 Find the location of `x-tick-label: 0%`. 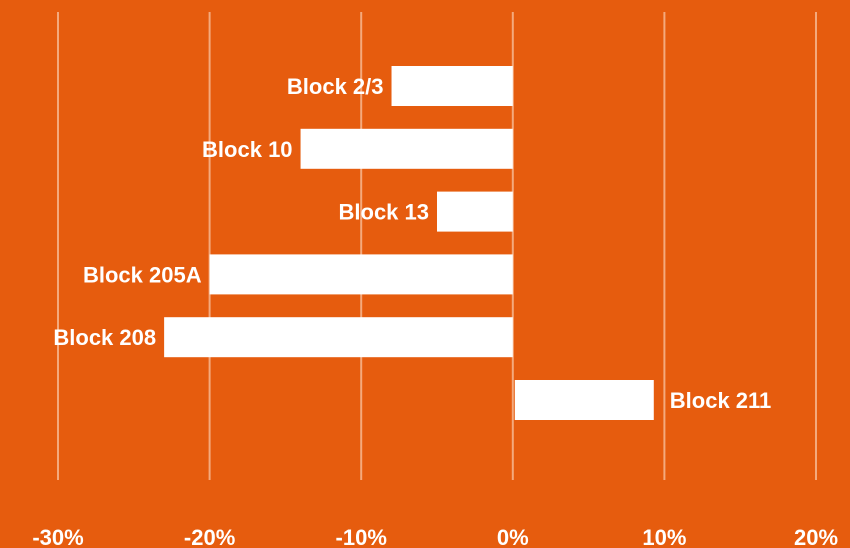

x-tick-label: 0% is located at coordinates (513, 536).